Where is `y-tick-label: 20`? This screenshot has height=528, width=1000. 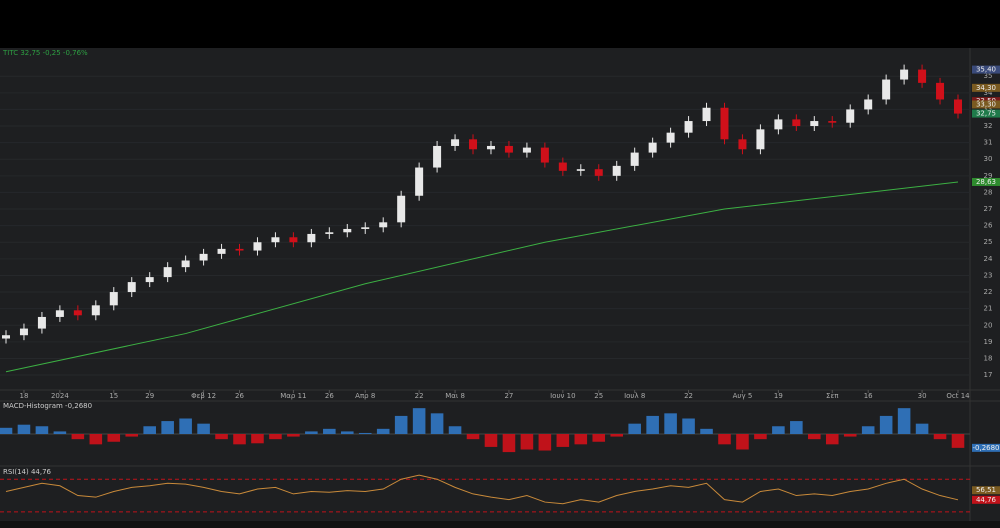 y-tick-label: 20 is located at coordinates (988, 325).